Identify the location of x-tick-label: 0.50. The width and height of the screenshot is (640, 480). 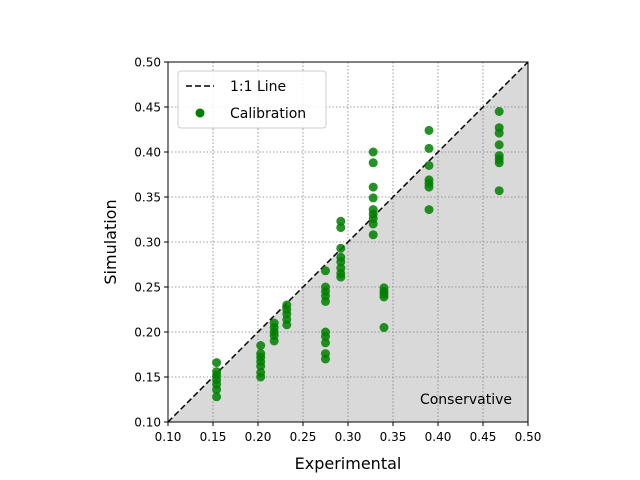
(528, 437).